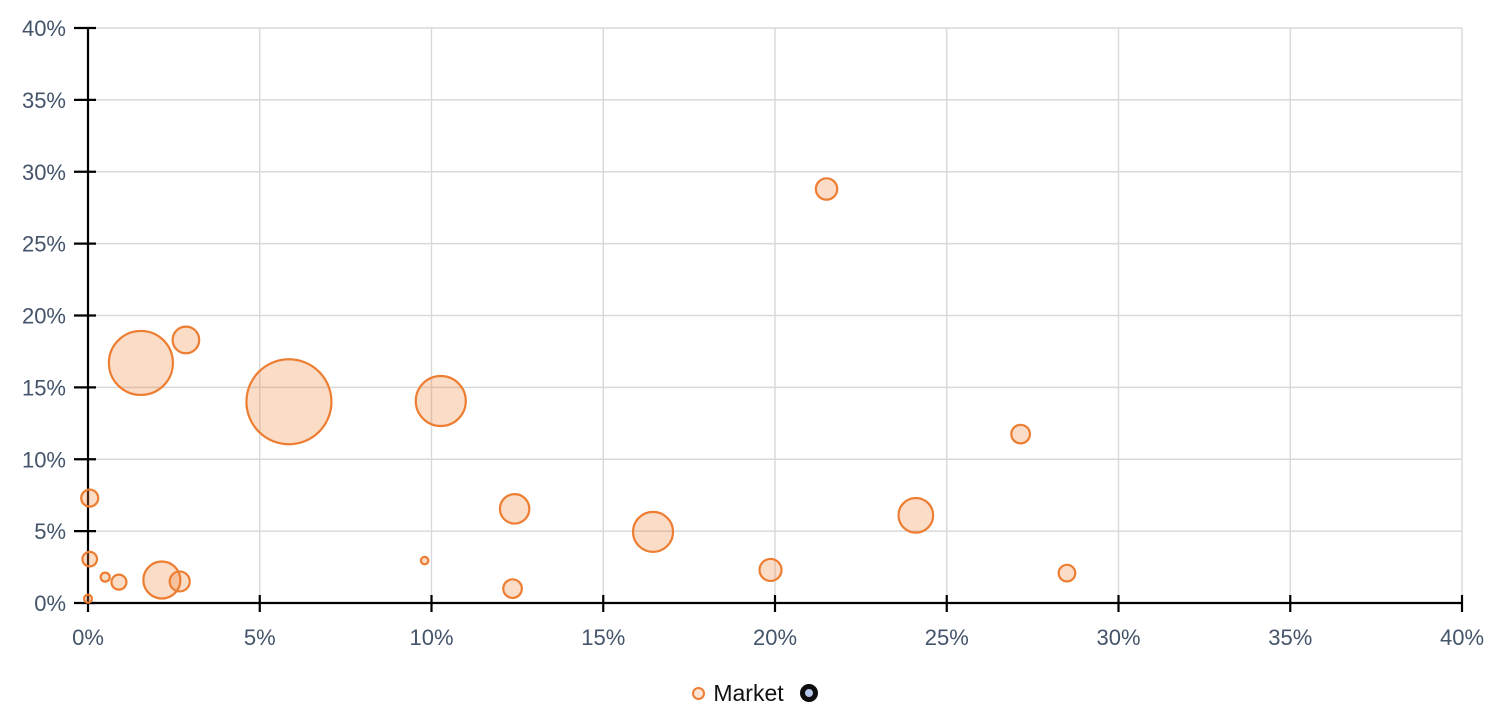 This screenshot has height=727, width=1510. What do you see at coordinates (44, 316) in the screenshot?
I see `y-axis-tick-label: 20%` at bounding box center [44, 316].